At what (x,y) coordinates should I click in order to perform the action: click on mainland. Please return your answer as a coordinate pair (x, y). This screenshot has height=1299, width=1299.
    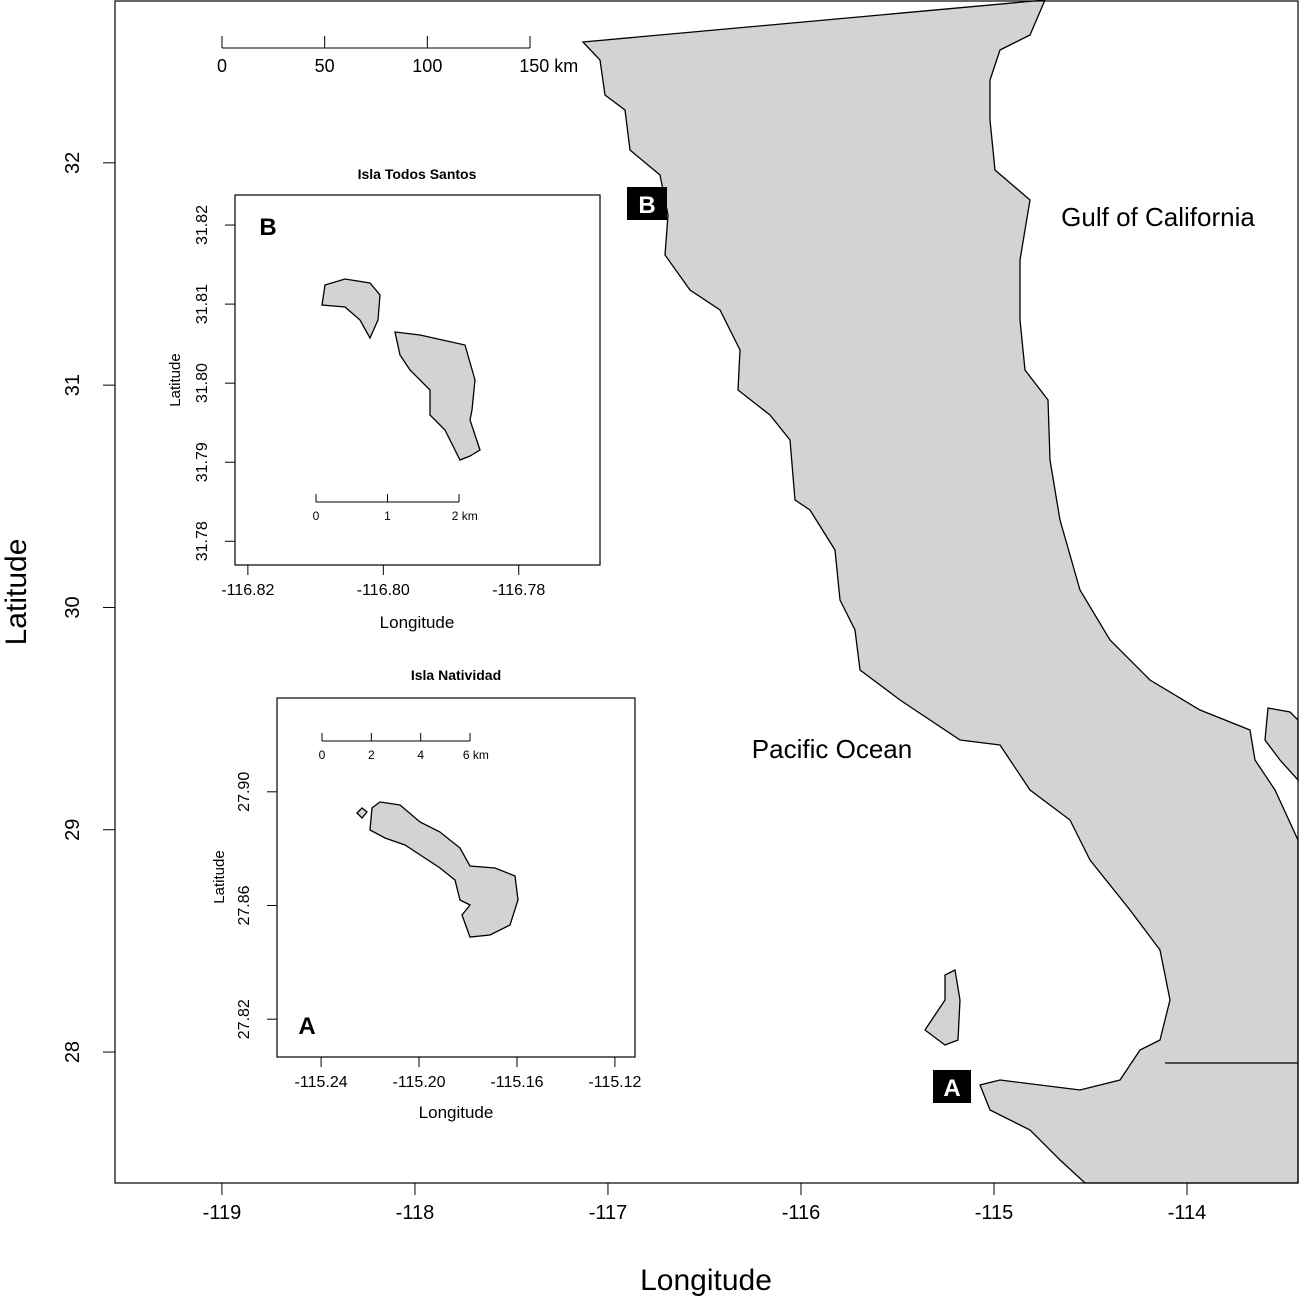
    Looking at the image, I should click on (1281, 744).